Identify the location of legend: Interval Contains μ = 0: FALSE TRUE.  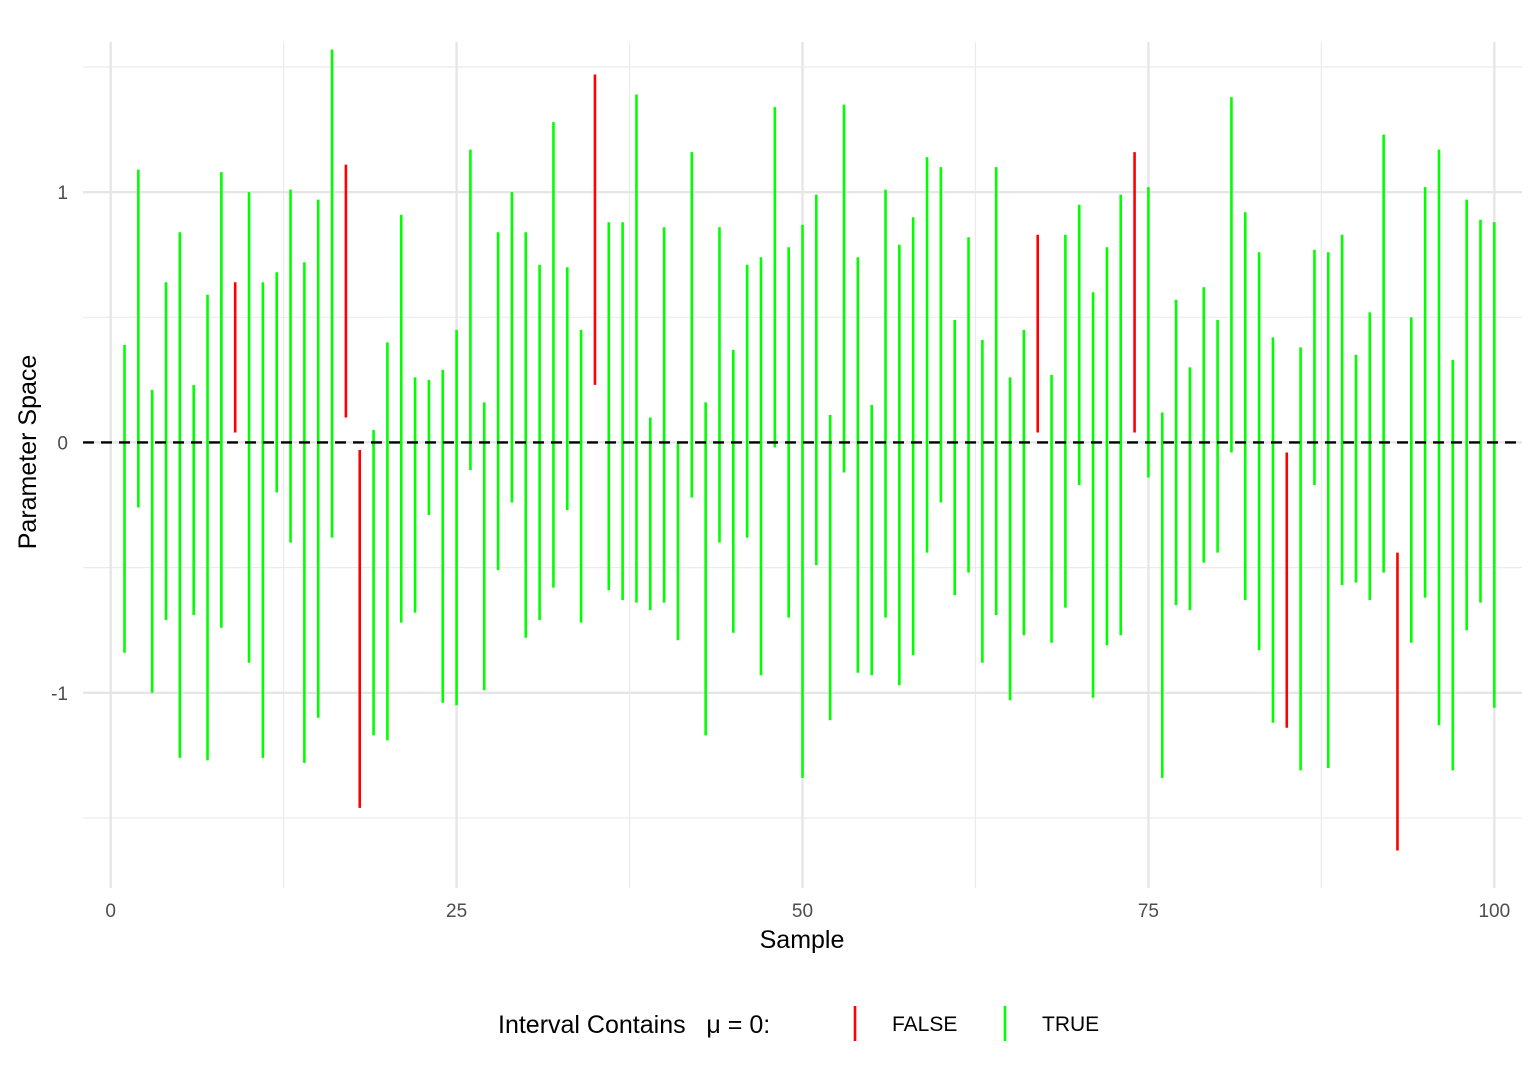
(798, 1023).